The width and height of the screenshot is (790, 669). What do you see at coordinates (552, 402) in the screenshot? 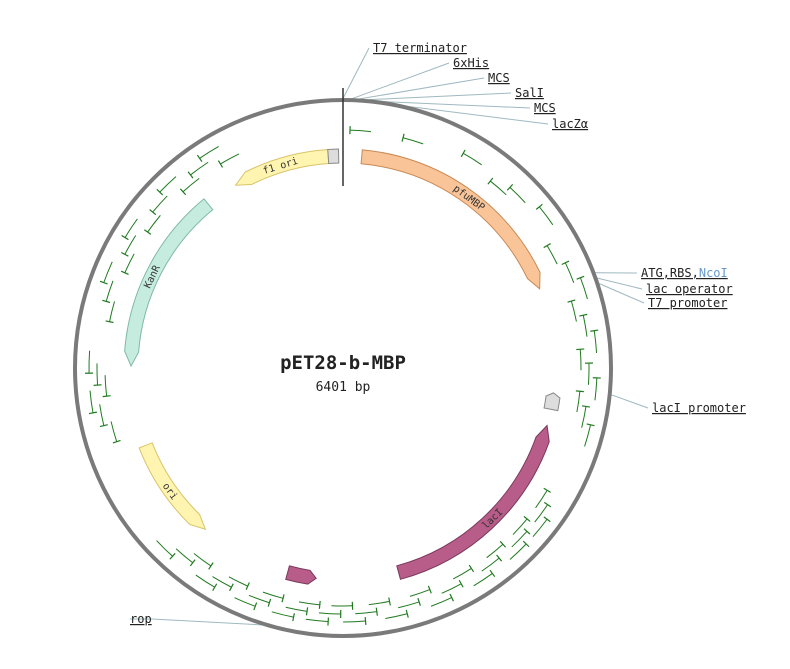
I see `feature-laci-promoter` at bounding box center [552, 402].